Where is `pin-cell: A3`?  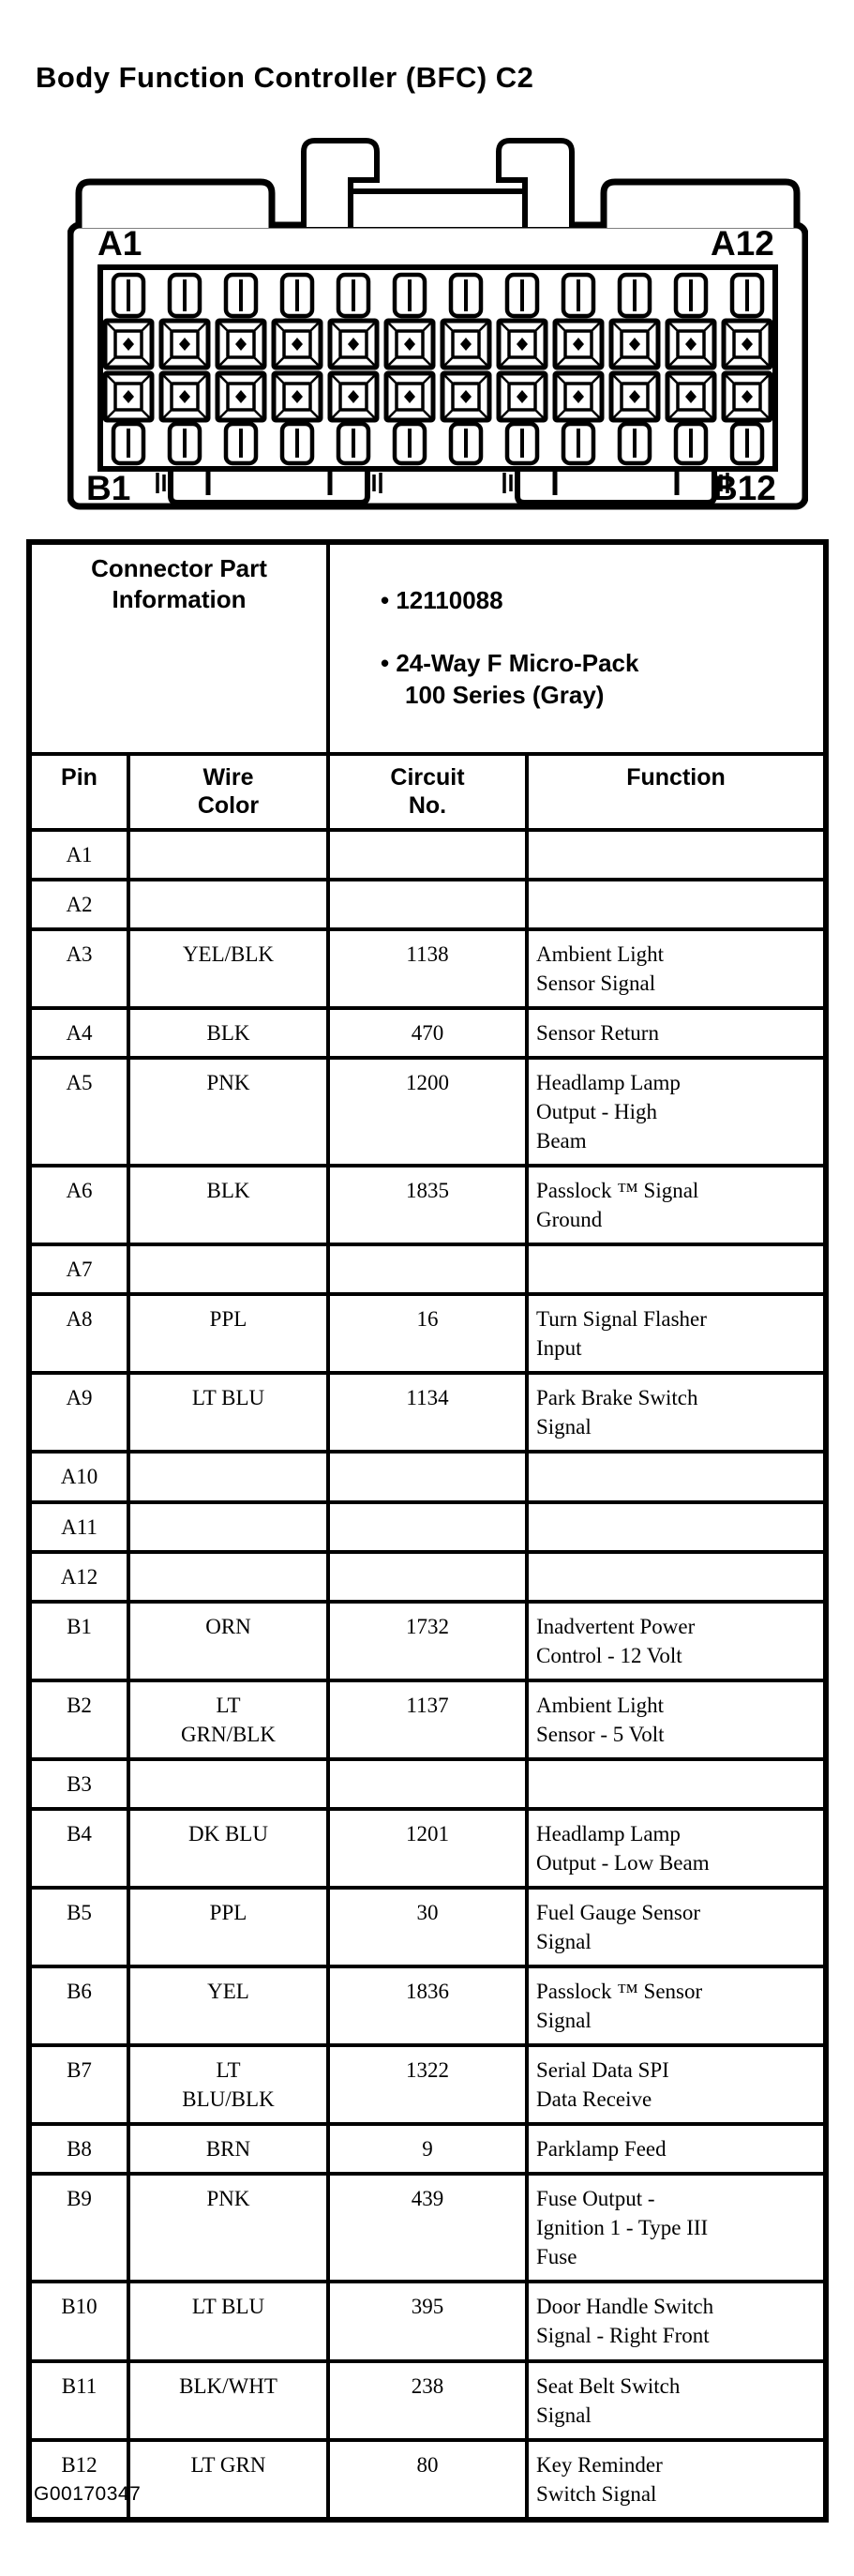 pin-cell: A3 is located at coordinates (78, 968).